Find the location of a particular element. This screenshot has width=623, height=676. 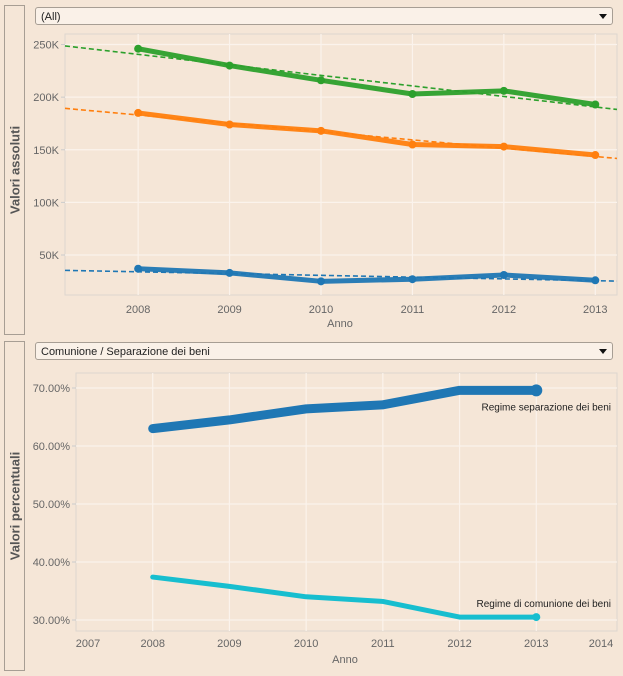

series-line-blue is located at coordinates (367, 275).